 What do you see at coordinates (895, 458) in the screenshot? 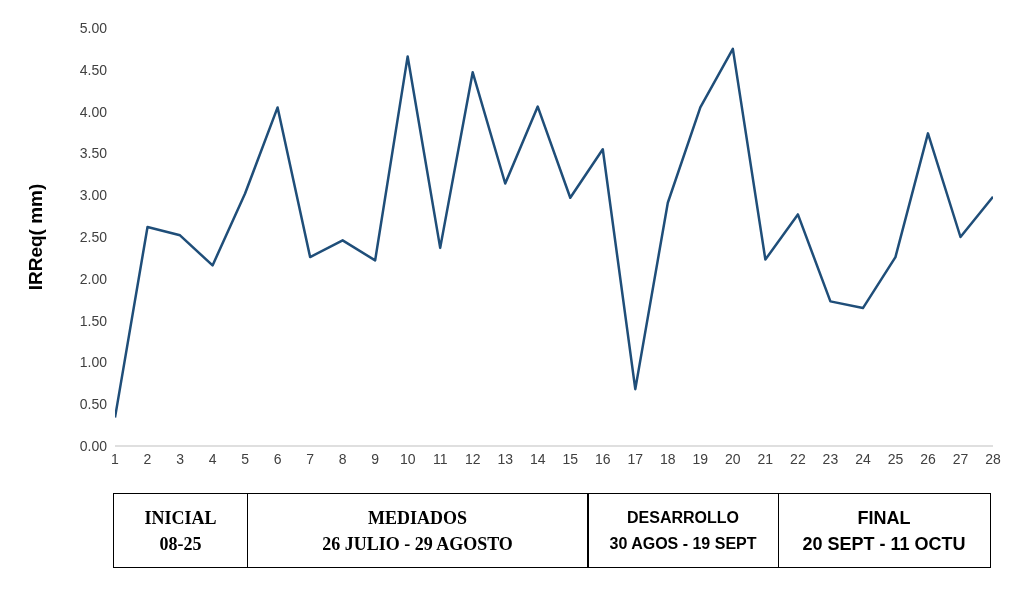
I see `x-tick-label: 25` at bounding box center [895, 458].